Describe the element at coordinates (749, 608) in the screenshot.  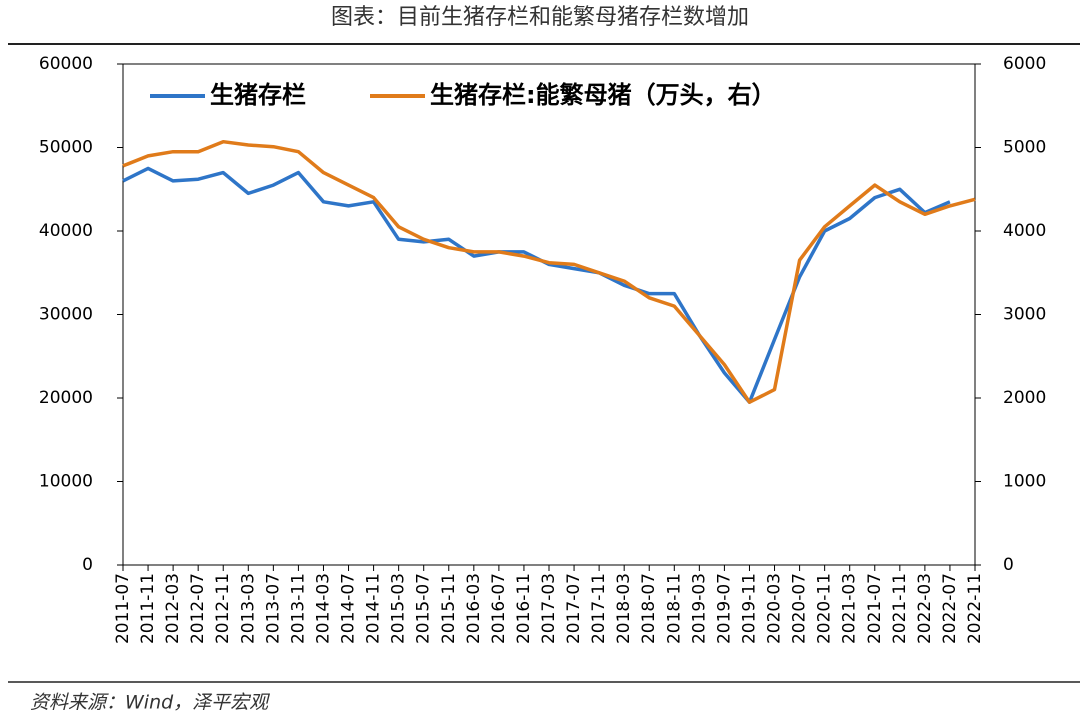
I see `x-tick-label: 2019-11` at that location.